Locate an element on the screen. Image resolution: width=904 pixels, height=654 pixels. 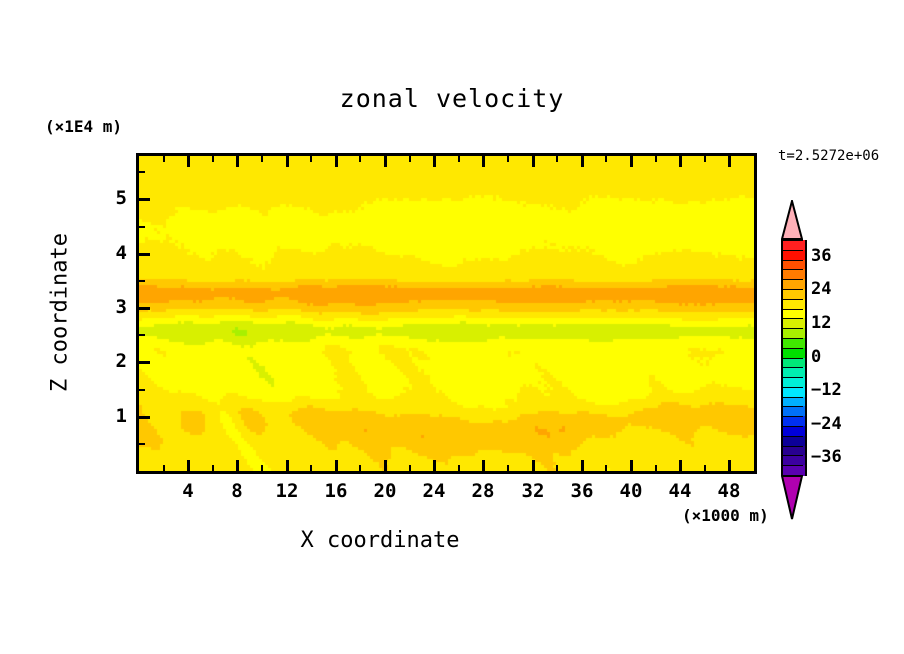
y-axis-title: Z coordinate is located at coordinates (60, 312).